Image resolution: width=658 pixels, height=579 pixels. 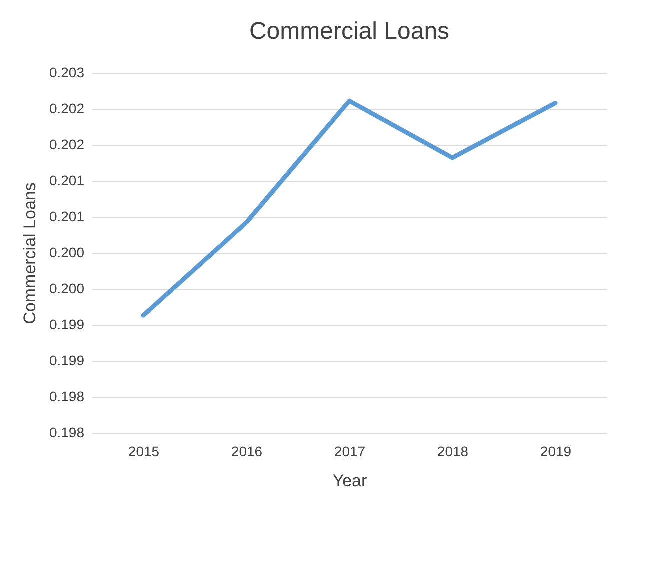 What do you see at coordinates (144, 452) in the screenshot?
I see `x-tick-label: 2015` at bounding box center [144, 452].